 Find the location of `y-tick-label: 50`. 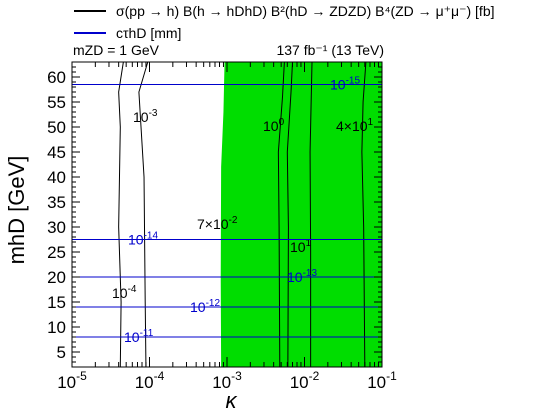

y-tick-label: 50 is located at coordinates (56, 127).